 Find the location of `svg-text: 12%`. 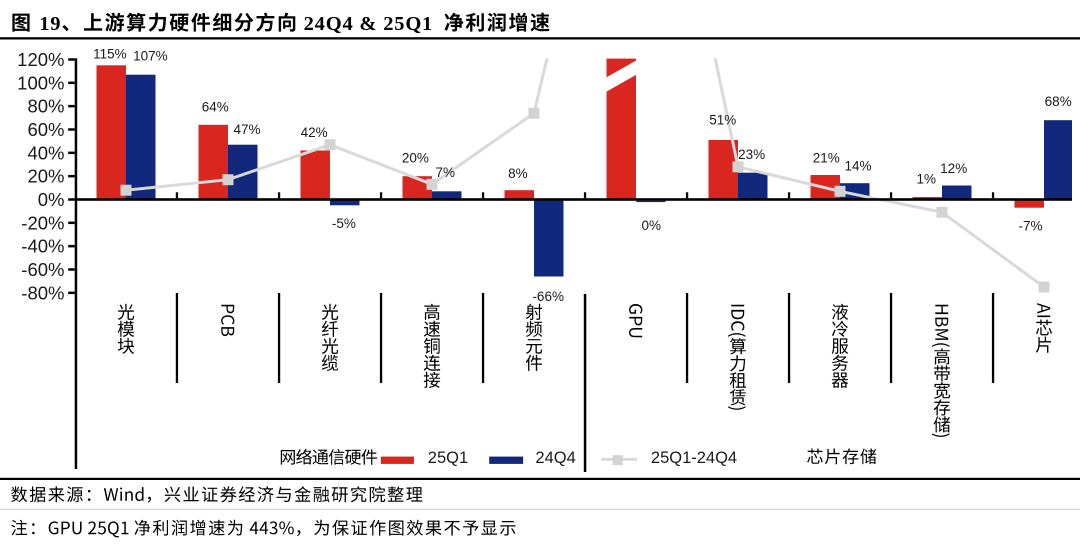

svg-text: 12% is located at coordinates (953, 168).